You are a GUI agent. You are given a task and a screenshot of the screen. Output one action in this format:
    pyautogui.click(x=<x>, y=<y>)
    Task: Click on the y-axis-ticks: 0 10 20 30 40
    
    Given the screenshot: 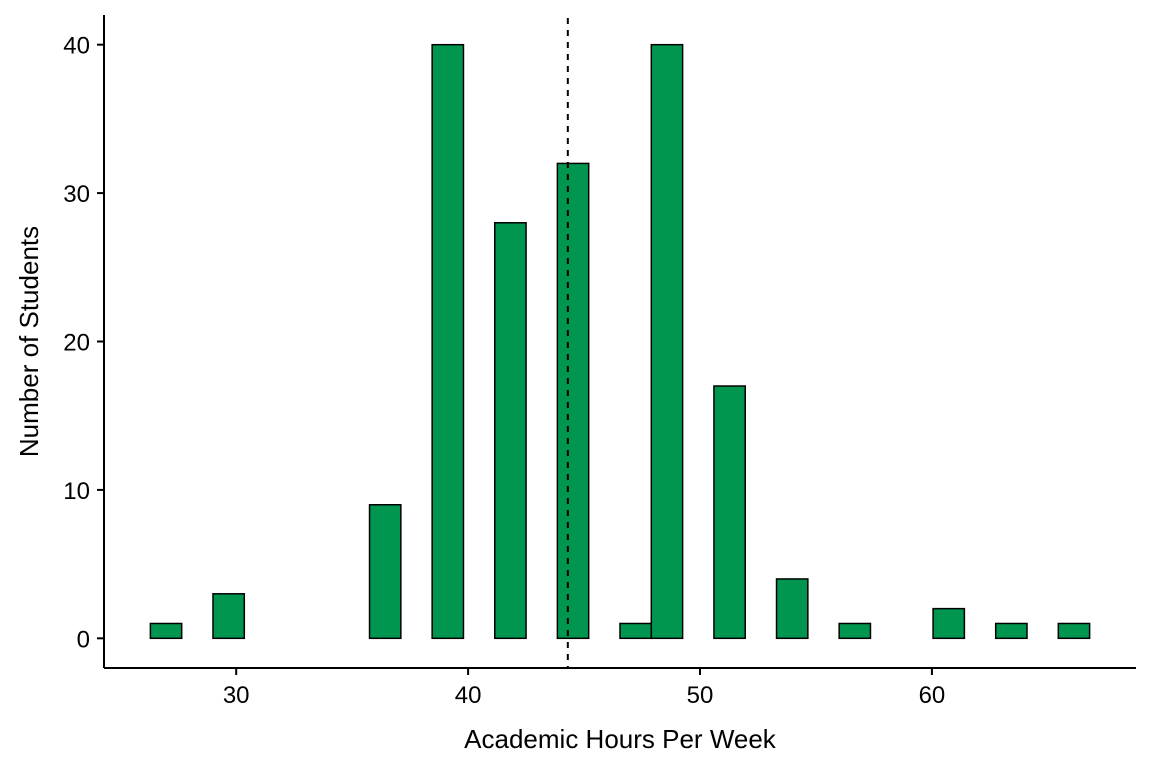 What is the action you would take?
    pyautogui.click(x=83, y=343)
    